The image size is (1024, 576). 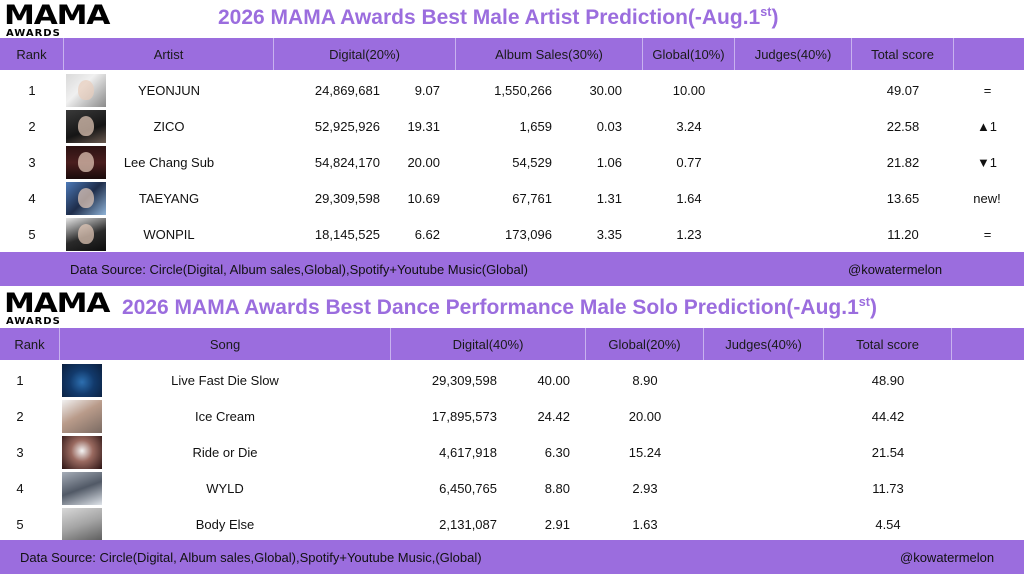 I want to click on global-score: 10.00, so click(x=689, y=90).